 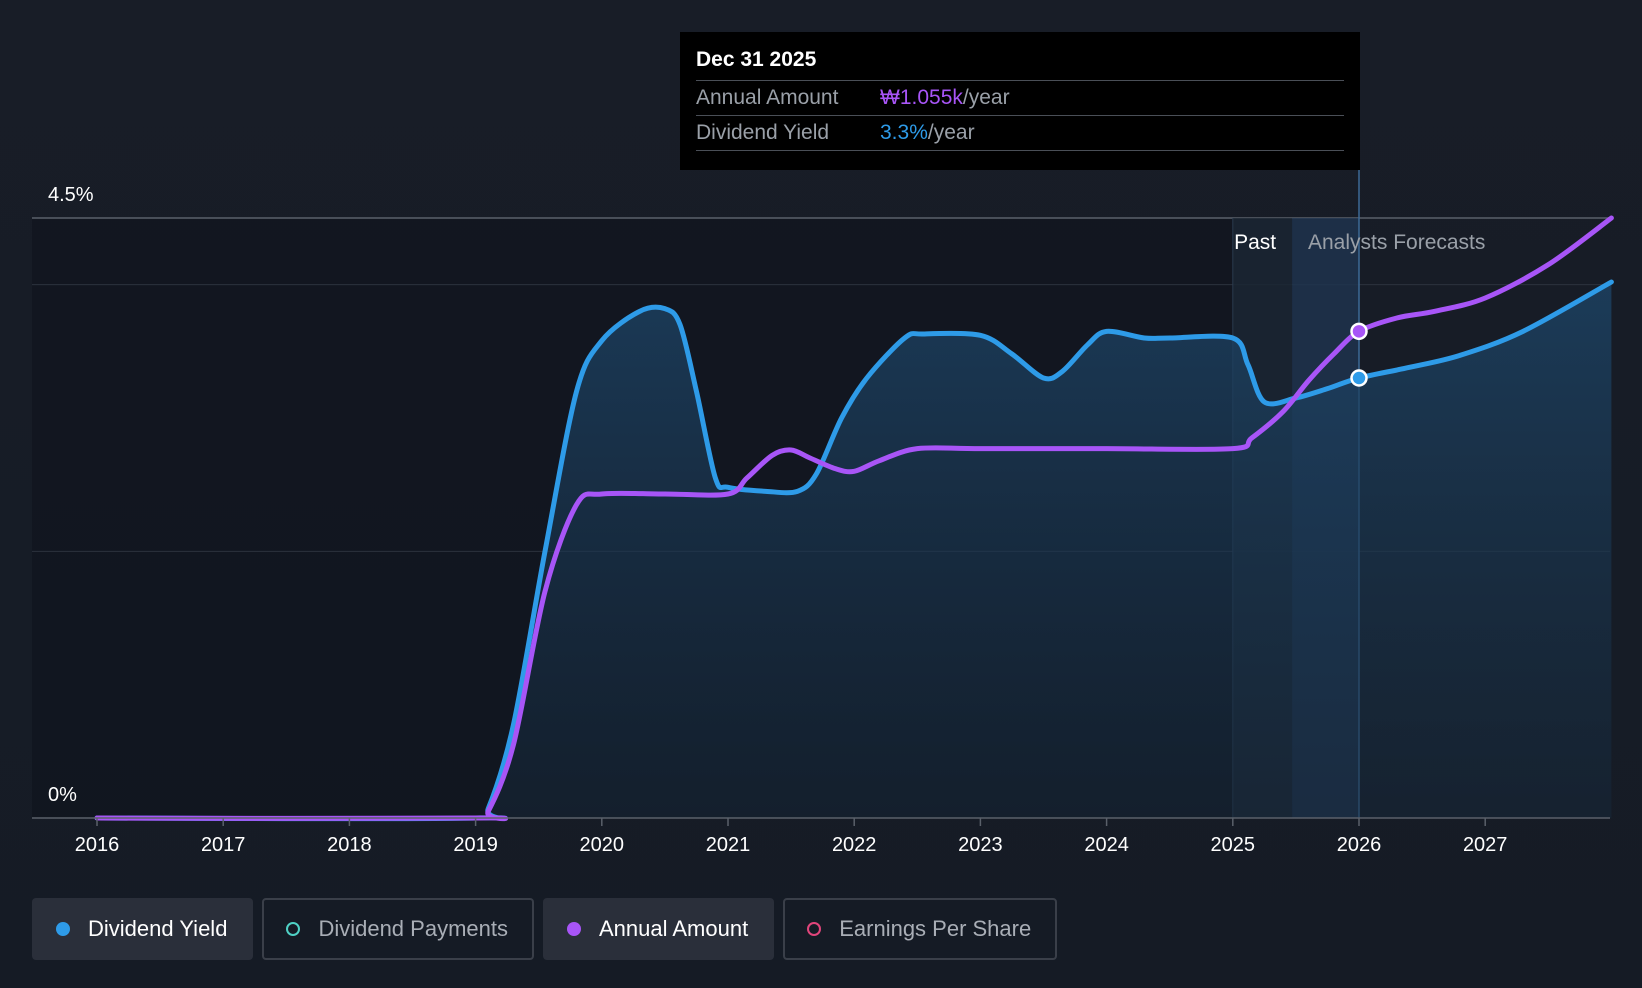 What do you see at coordinates (854, 845) in the screenshot?
I see `x-tick-label: 2022` at bounding box center [854, 845].